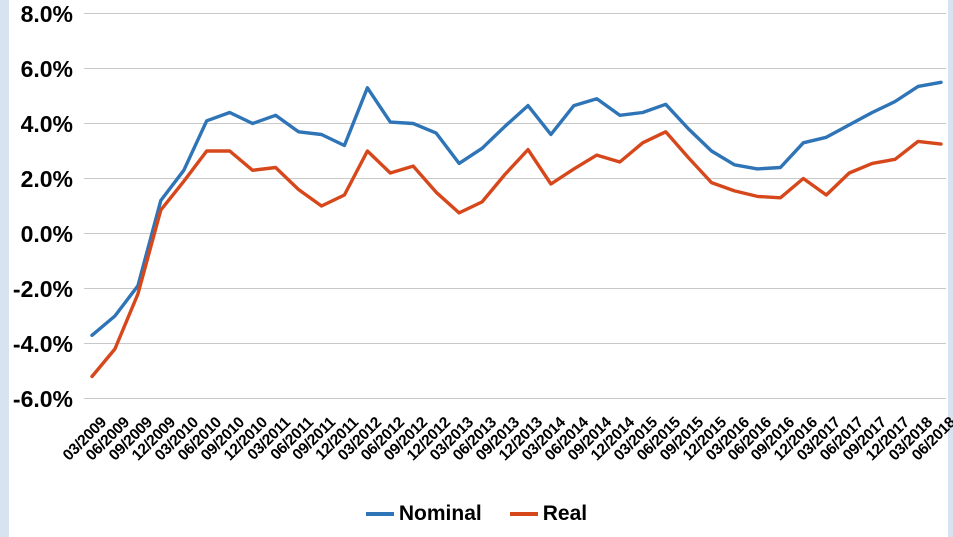 The image size is (953, 537). I want to click on y-axis-tick-label: 2.0%, so click(46, 178).